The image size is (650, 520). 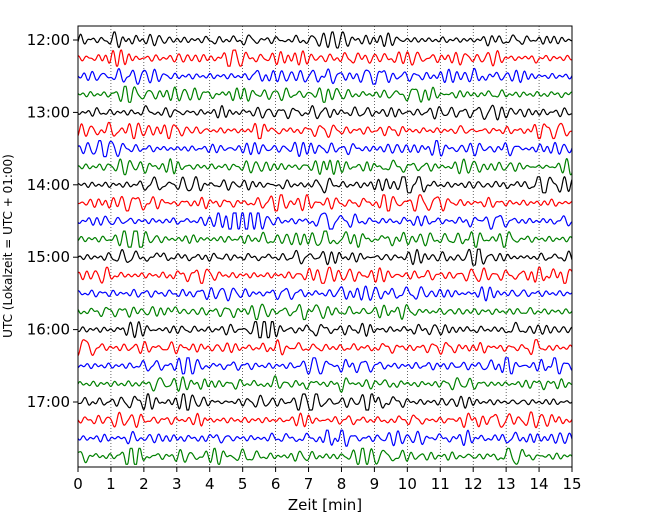 I want to click on x-tick-label: 9, so click(x=375, y=484).